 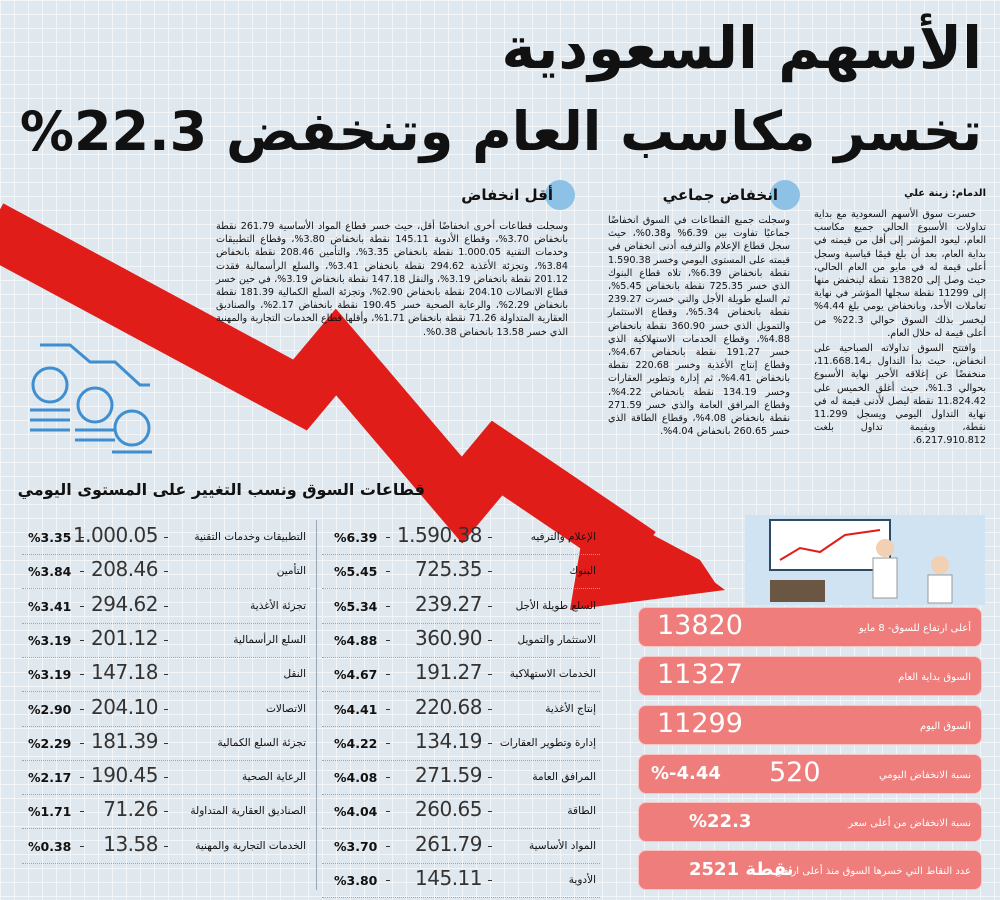 What do you see at coordinates (124, 637) in the screenshot?
I see `sector-points: 201.12` at bounding box center [124, 637].